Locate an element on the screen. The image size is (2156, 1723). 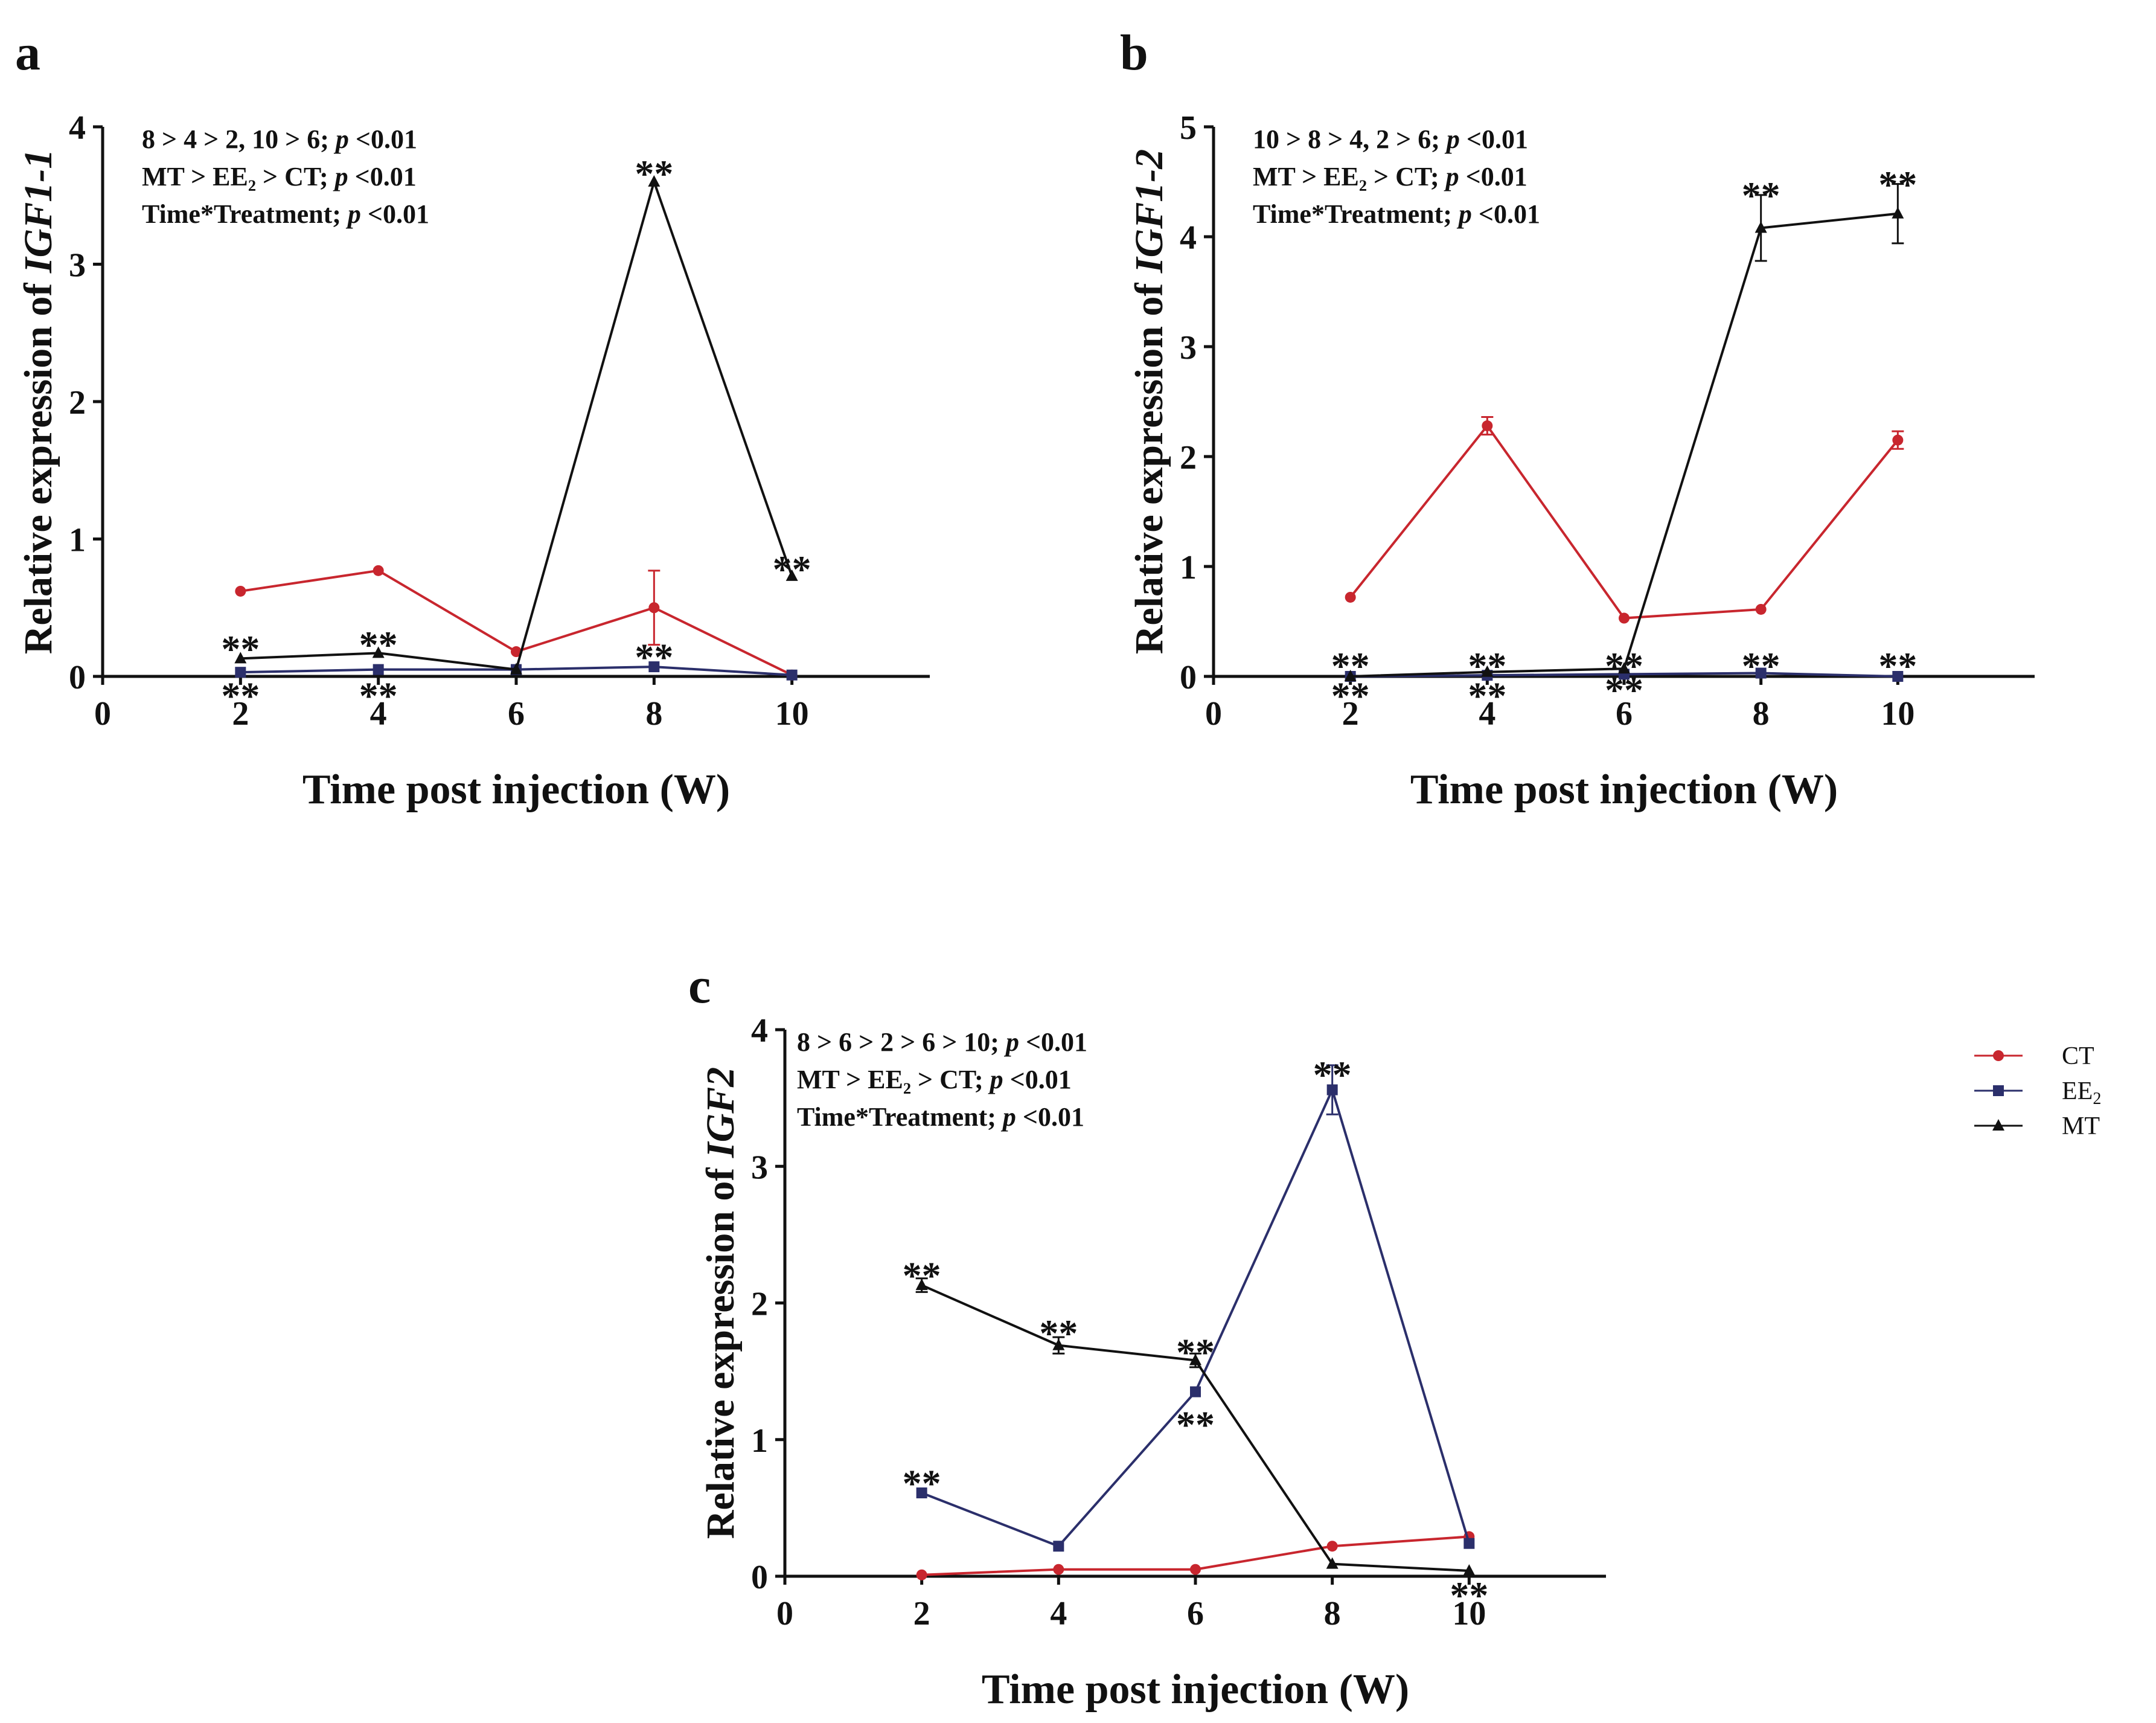
legend-label-ee2: EE2 is located at coordinates (2081, 1092).